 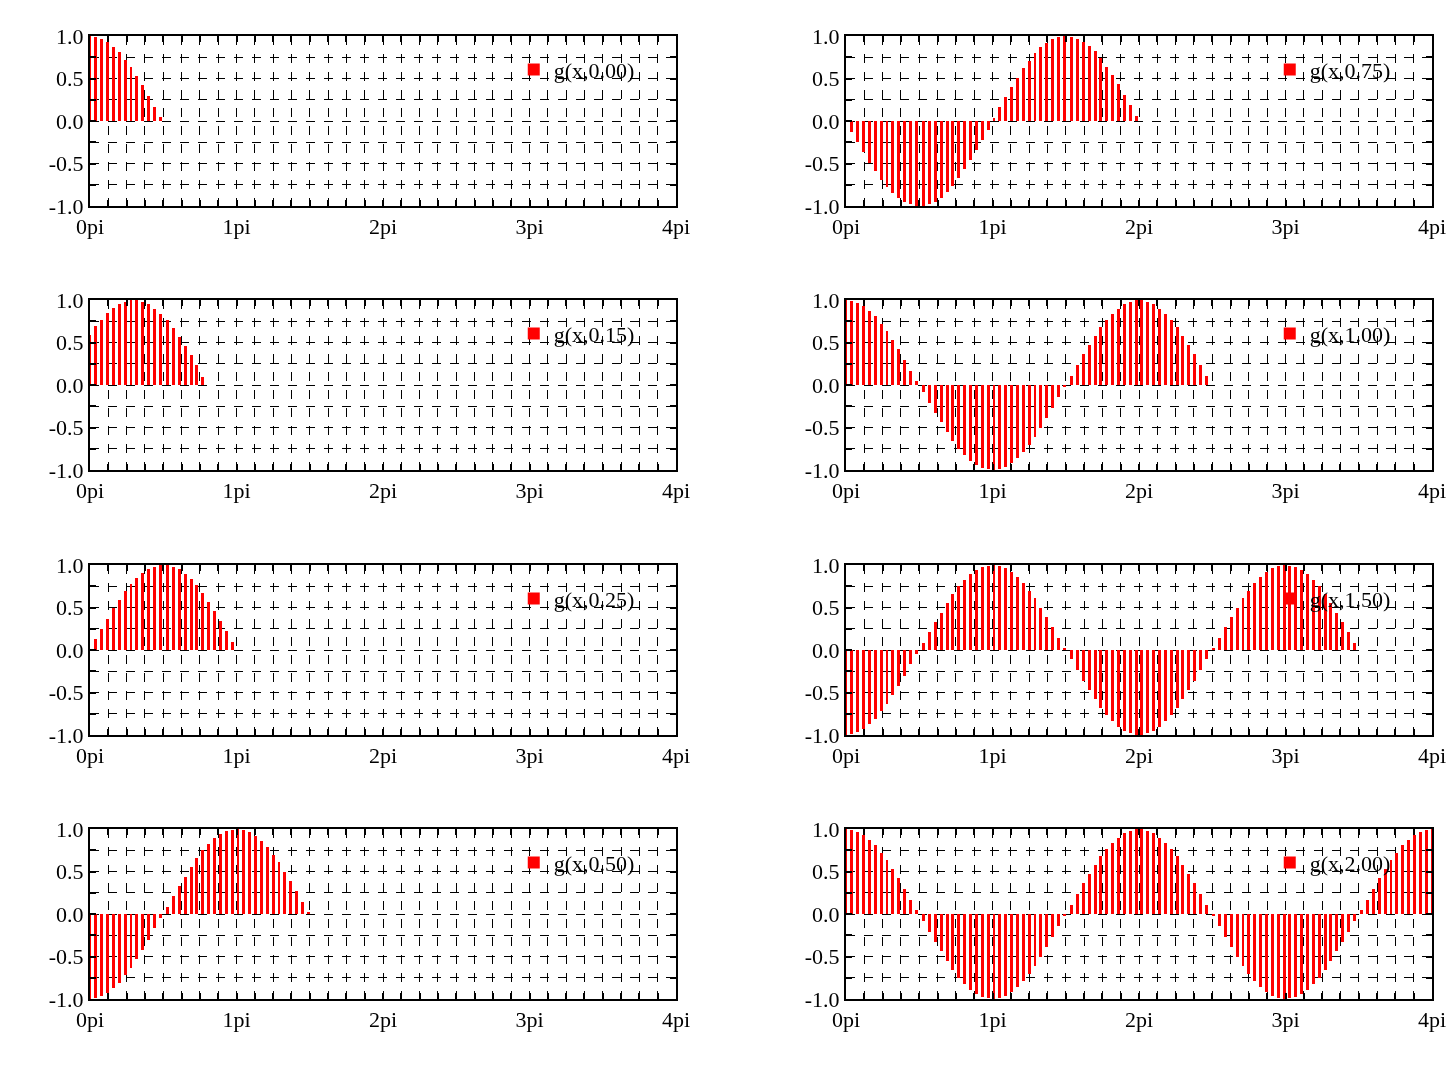 What do you see at coordinates (826, 36) in the screenshot?
I see `y-tick-label: 1.0` at bounding box center [826, 36].